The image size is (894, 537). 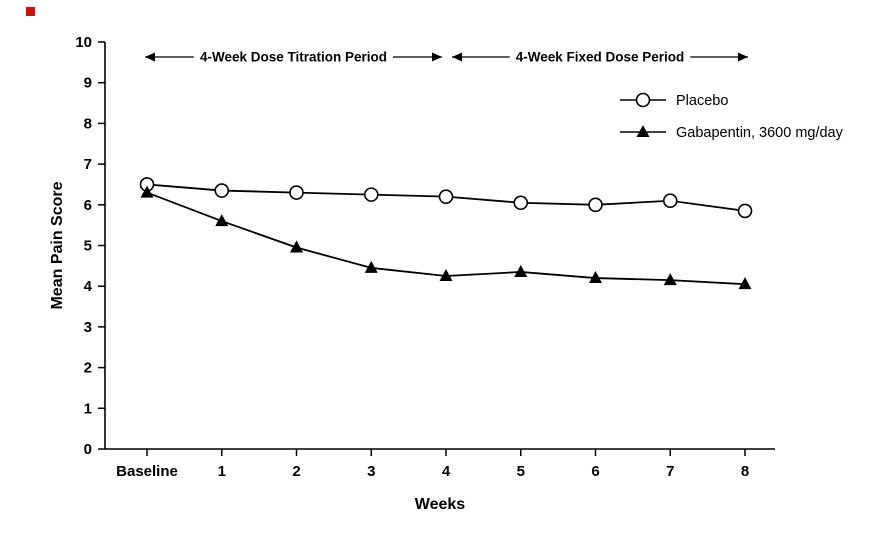 What do you see at coordinates (521, 471) in the screenshot?
I see `x-tick-label: 5` at bounding box center [521, 471].